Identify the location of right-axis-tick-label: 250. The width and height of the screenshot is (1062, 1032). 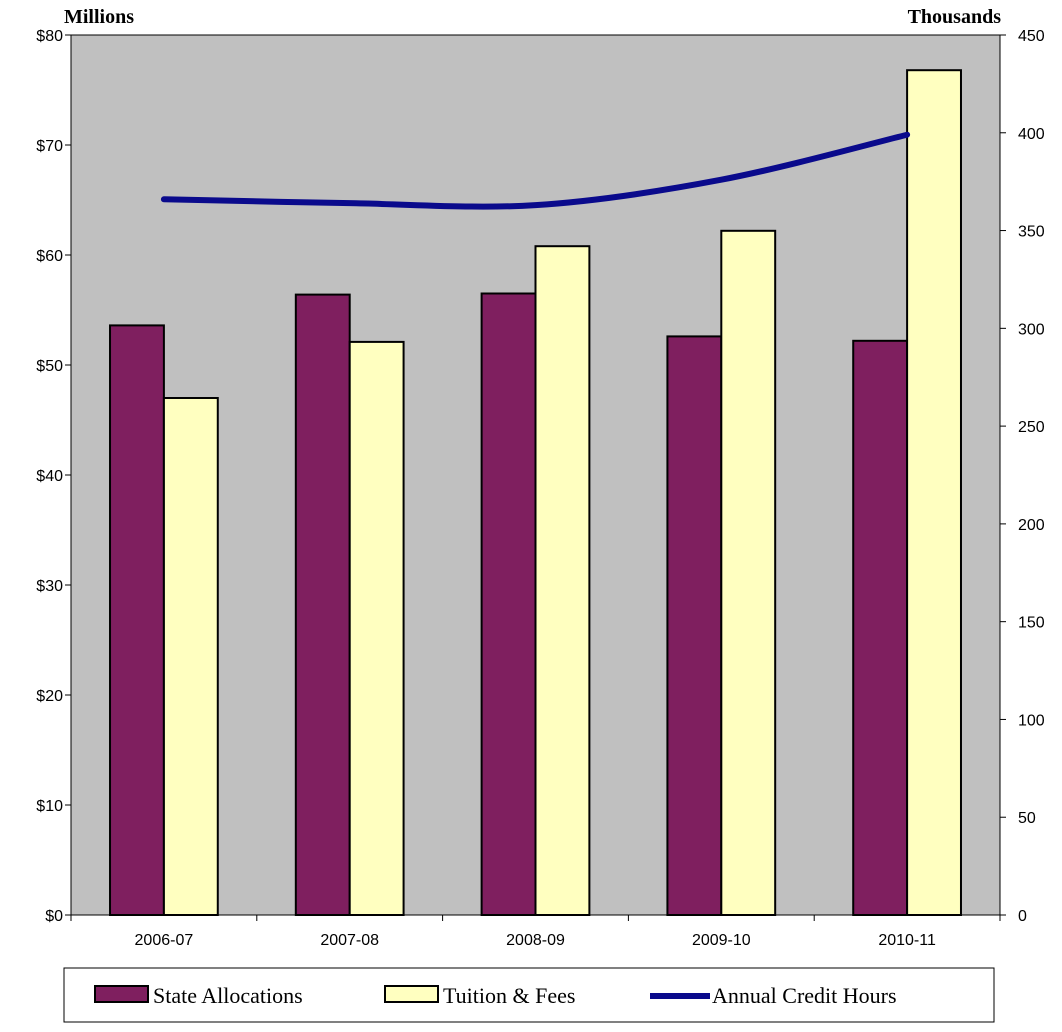
(1031, 427).